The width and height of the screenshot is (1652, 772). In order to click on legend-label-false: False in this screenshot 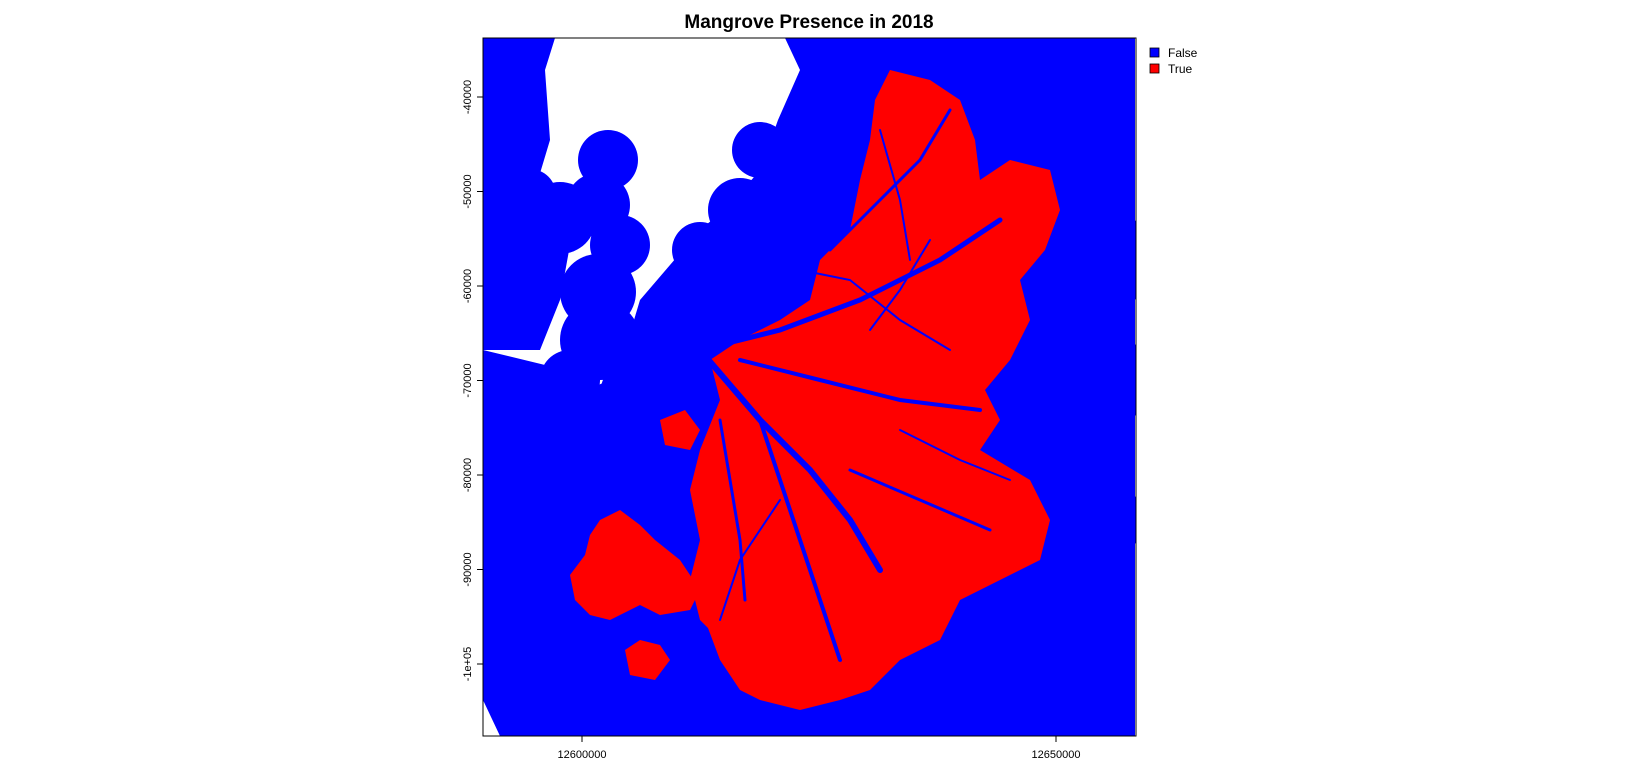, I will do `click(1183, 53)`.